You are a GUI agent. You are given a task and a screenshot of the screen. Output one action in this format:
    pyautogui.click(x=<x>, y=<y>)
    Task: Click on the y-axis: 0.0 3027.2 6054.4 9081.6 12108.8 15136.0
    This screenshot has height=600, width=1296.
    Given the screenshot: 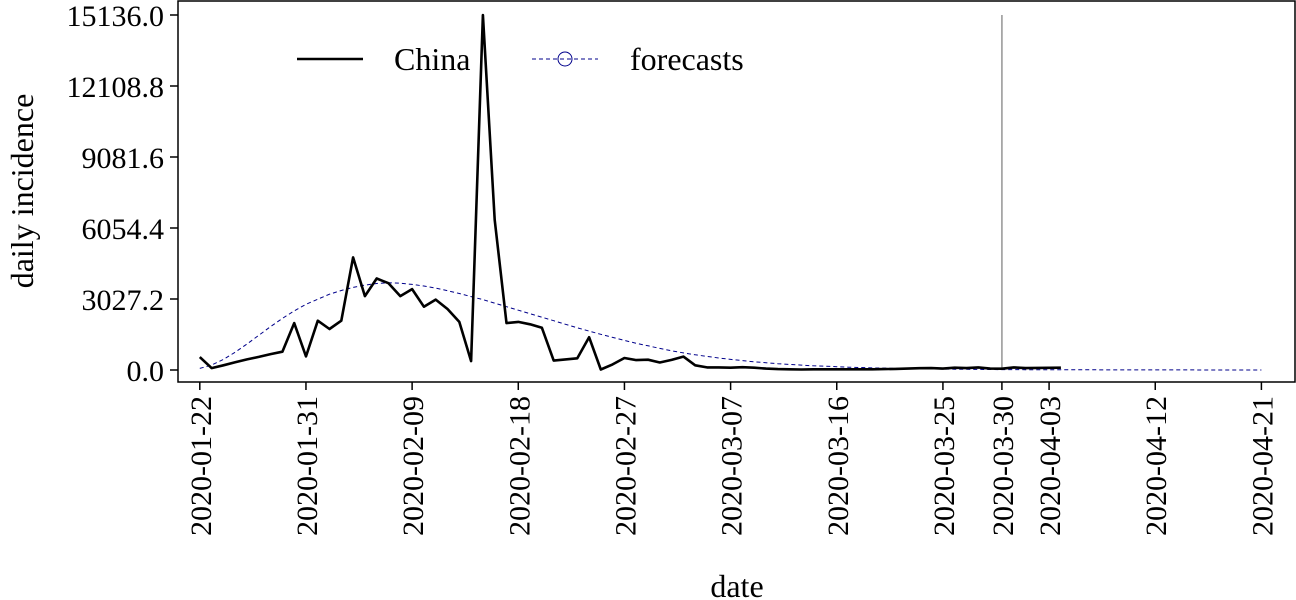 What is the action you would take?
    pyautogui.click(x=122, y=194)
    